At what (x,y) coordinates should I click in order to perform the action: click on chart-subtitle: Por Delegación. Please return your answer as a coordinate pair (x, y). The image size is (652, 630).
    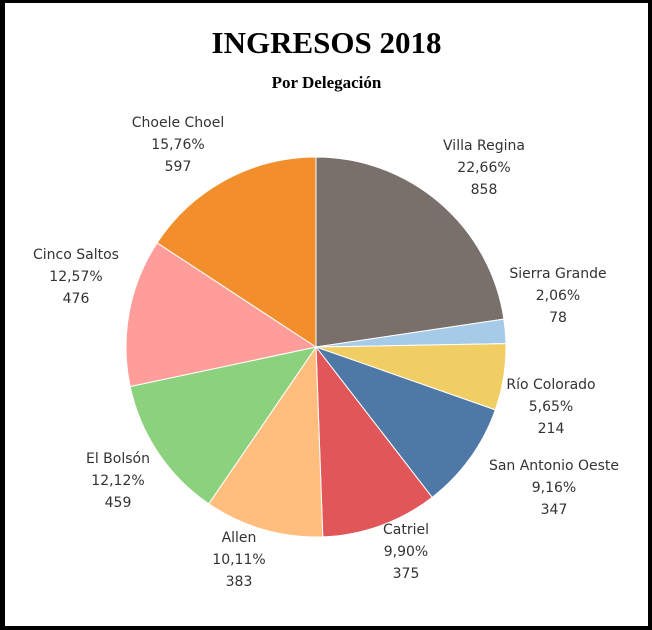
    Looking at the image, I should click on (326, 82).